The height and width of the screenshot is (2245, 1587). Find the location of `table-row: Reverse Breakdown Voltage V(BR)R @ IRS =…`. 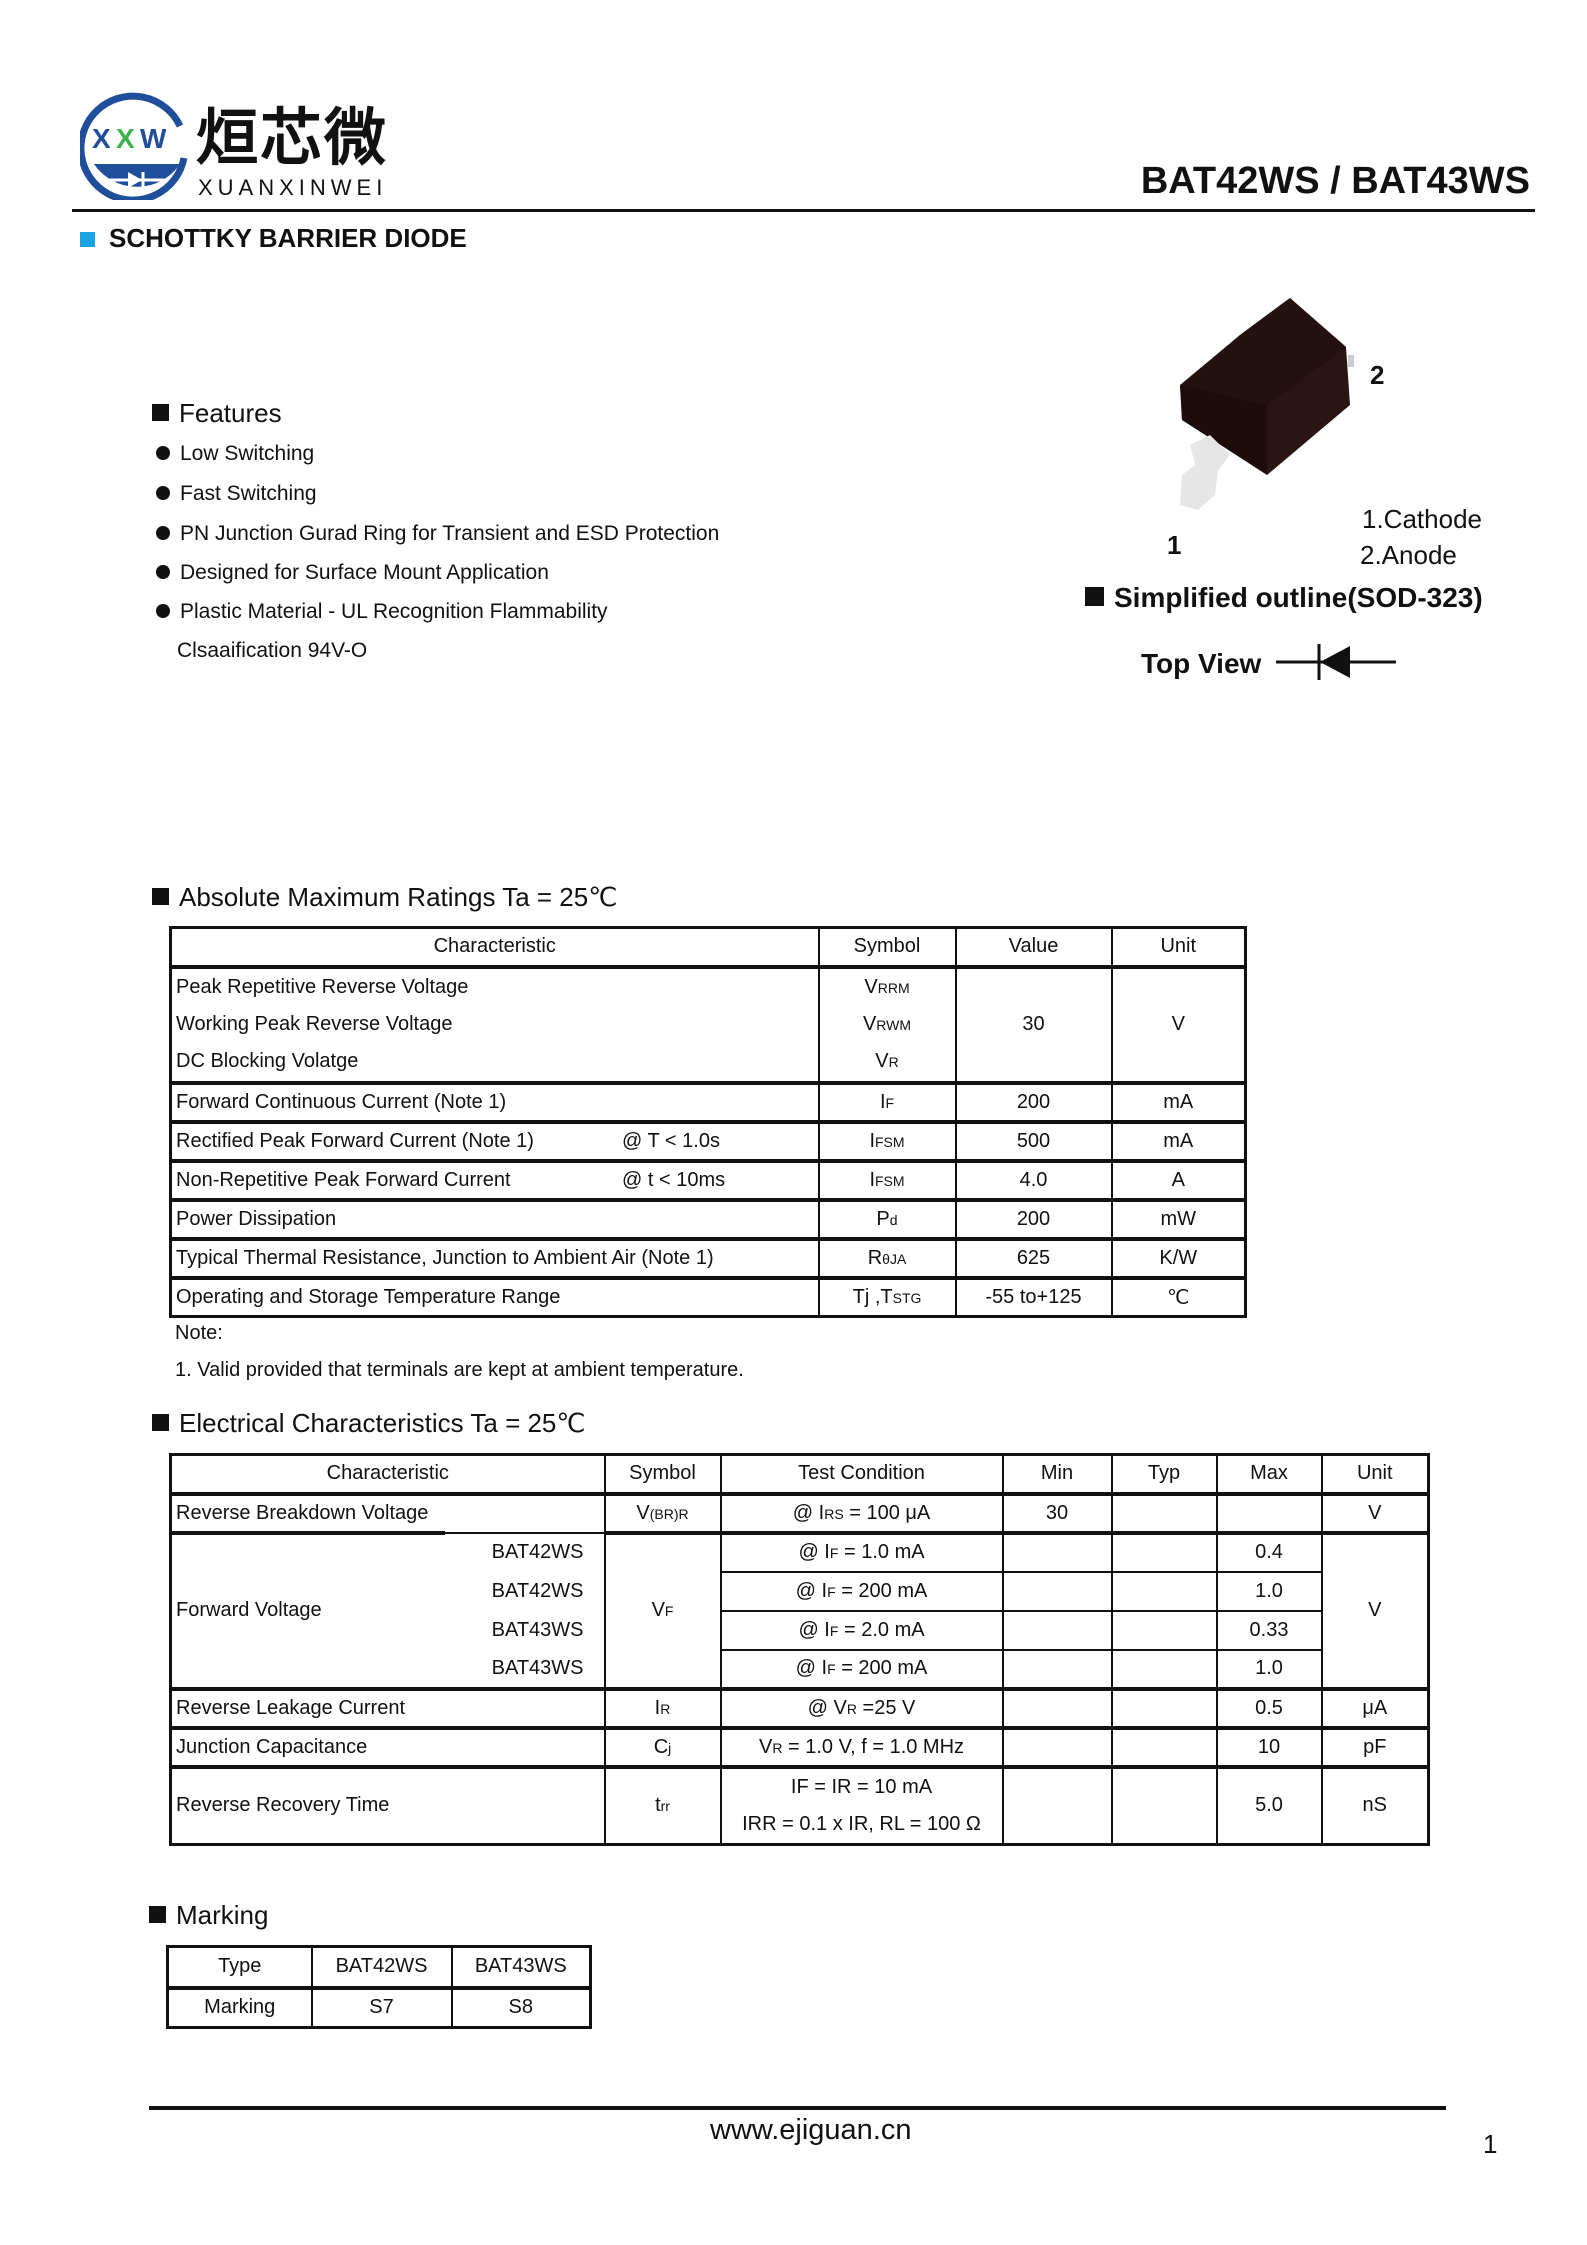

table-row: Reverse Breakdown Voltage V(BR)R @ IRS =… is located at coordinates (799, 1512).